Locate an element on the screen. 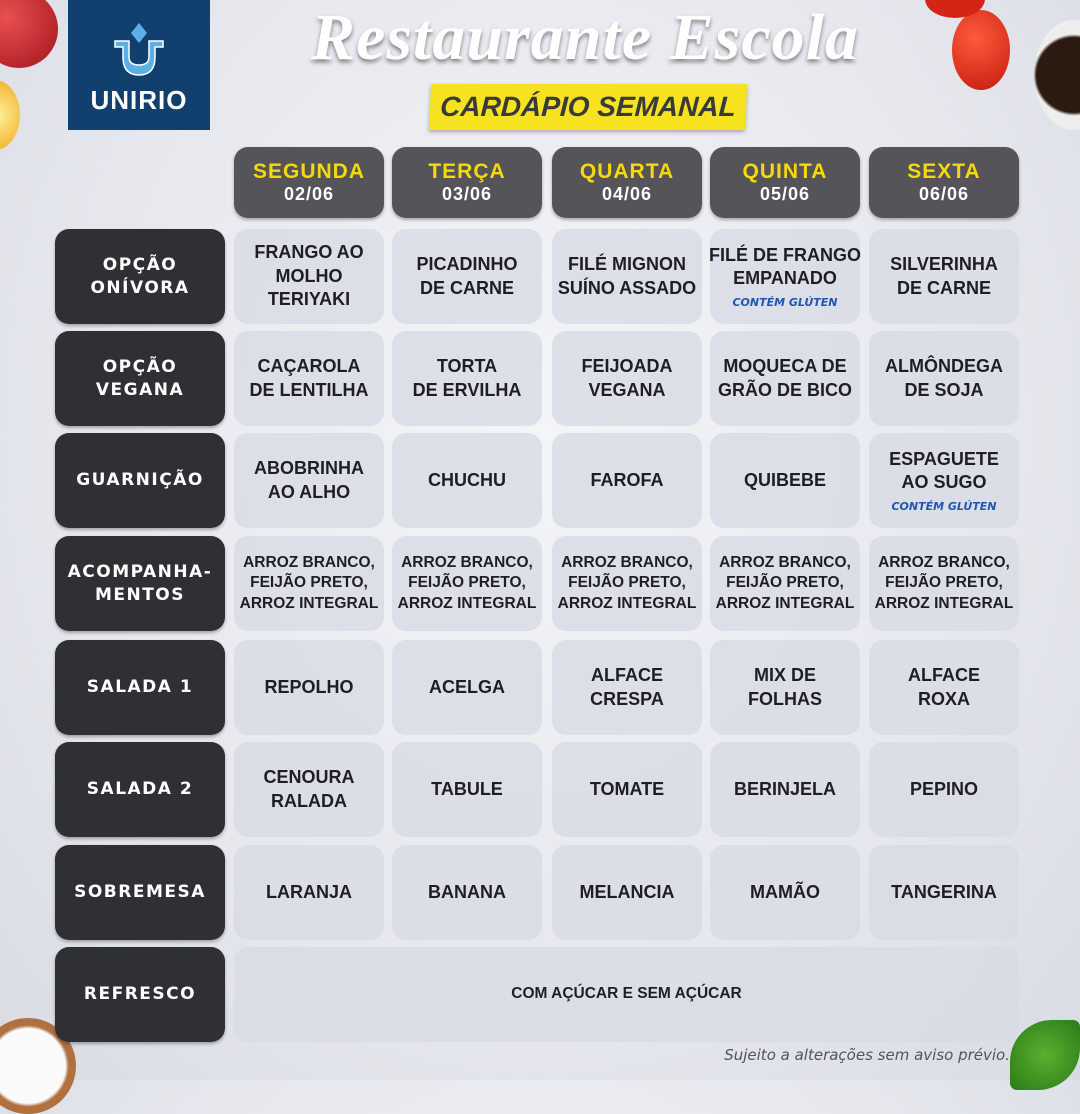 The height and width of the screenshot is (1114, 1080). menu-item: PICADINHO DE CARNE is located at coordinates (467, 276).